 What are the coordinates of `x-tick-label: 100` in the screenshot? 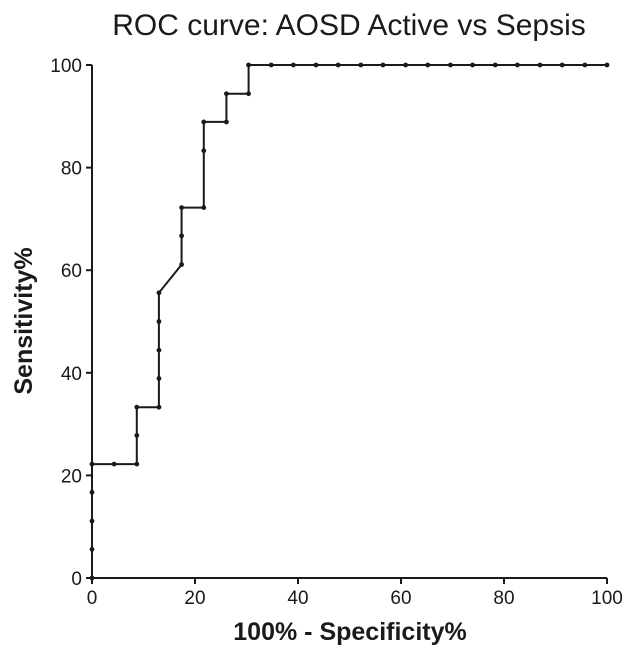 It's located at (607, 598).